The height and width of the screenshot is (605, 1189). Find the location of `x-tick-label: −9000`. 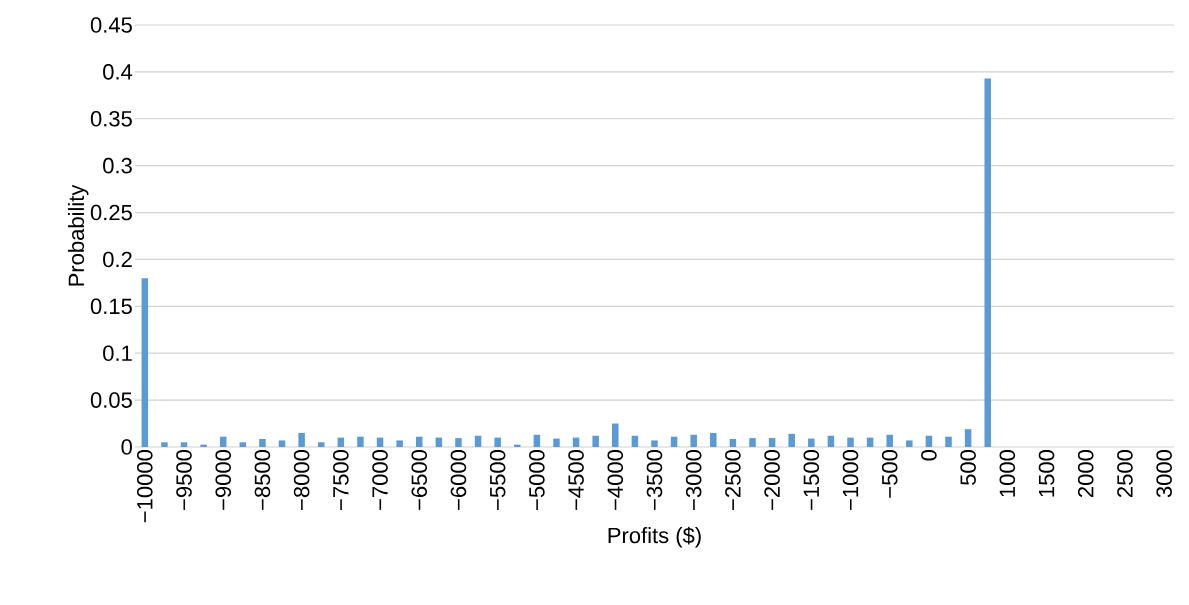

x-tick-label: −9000 is located at coordinates (223, 480).